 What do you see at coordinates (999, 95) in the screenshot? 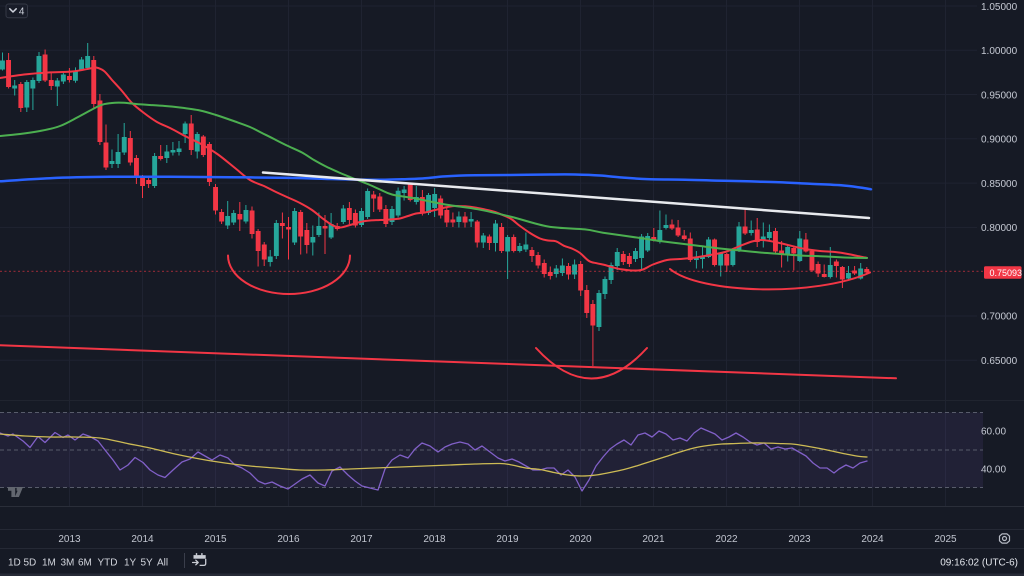
I see `svg-text: 0.95000` at bounding box center [999, 95].